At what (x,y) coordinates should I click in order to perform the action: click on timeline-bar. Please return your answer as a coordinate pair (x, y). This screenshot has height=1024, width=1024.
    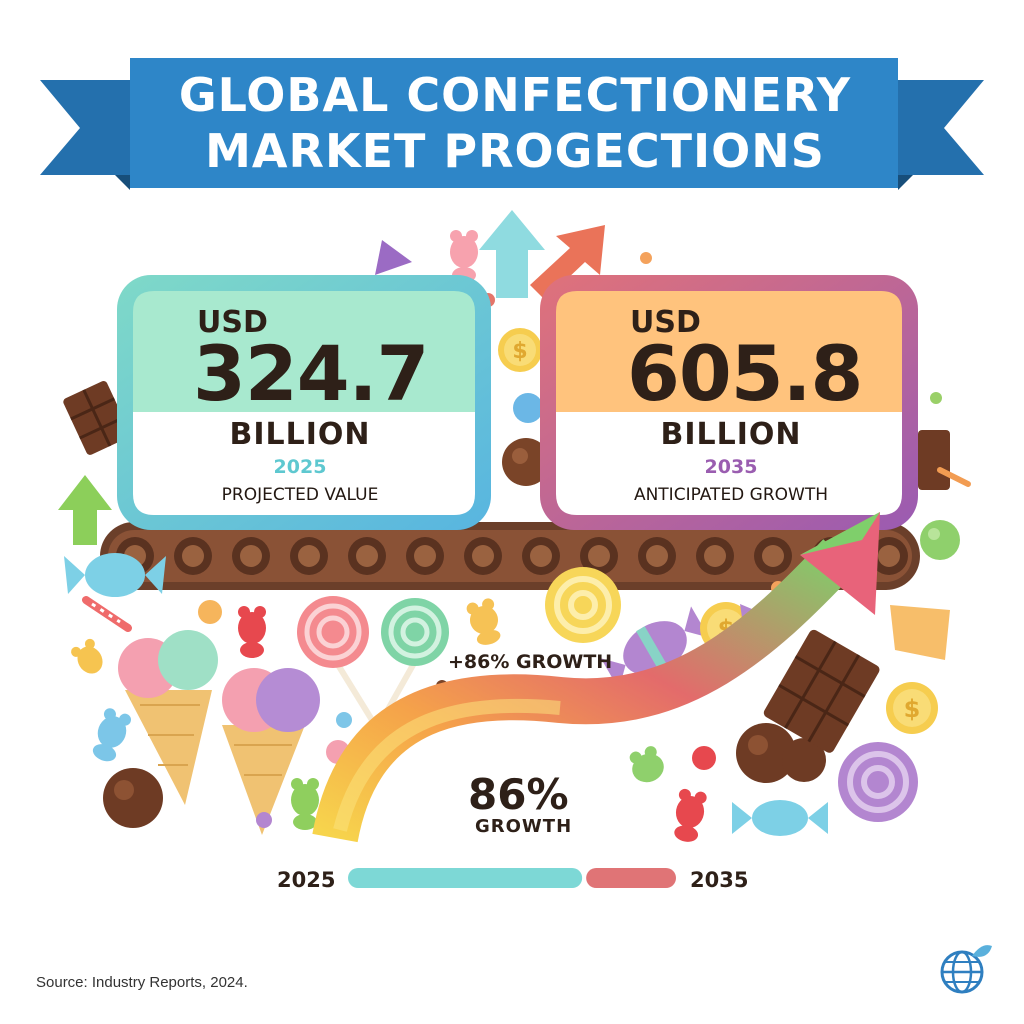
    Looking at the image, I should click on (512, 878).